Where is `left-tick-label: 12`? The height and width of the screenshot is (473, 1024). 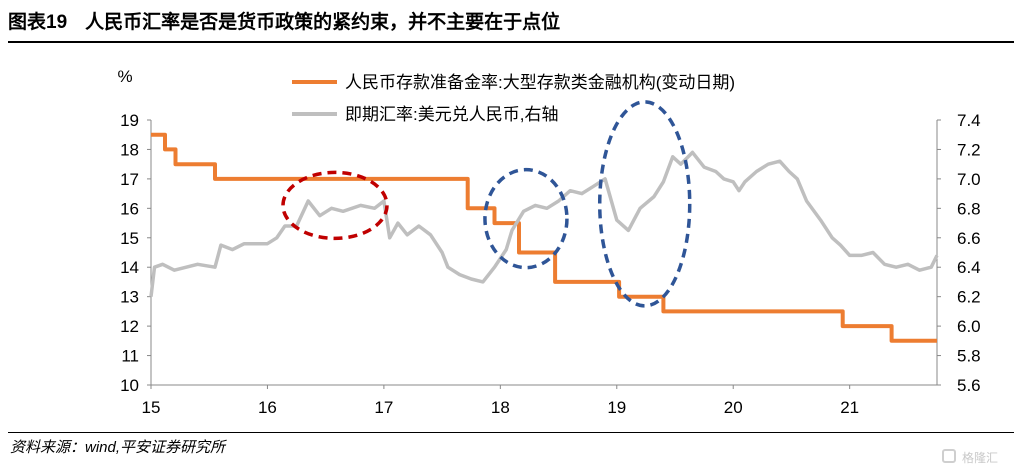
left-tick-label: 12 is located at coordinates (129, 326).